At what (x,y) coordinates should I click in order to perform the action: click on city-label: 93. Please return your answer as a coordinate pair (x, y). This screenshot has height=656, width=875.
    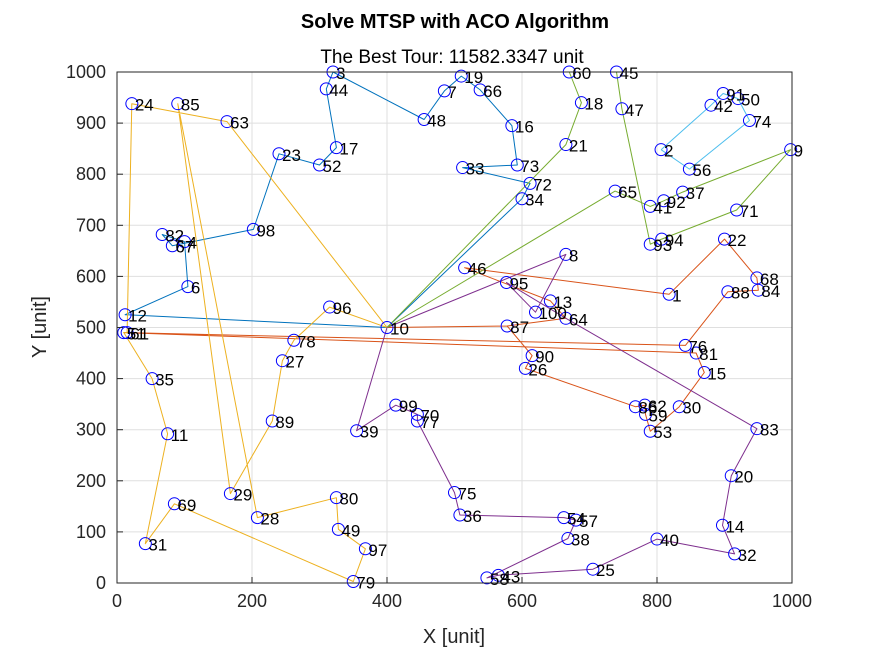
    Looking at the image, I should click on (662, 245).